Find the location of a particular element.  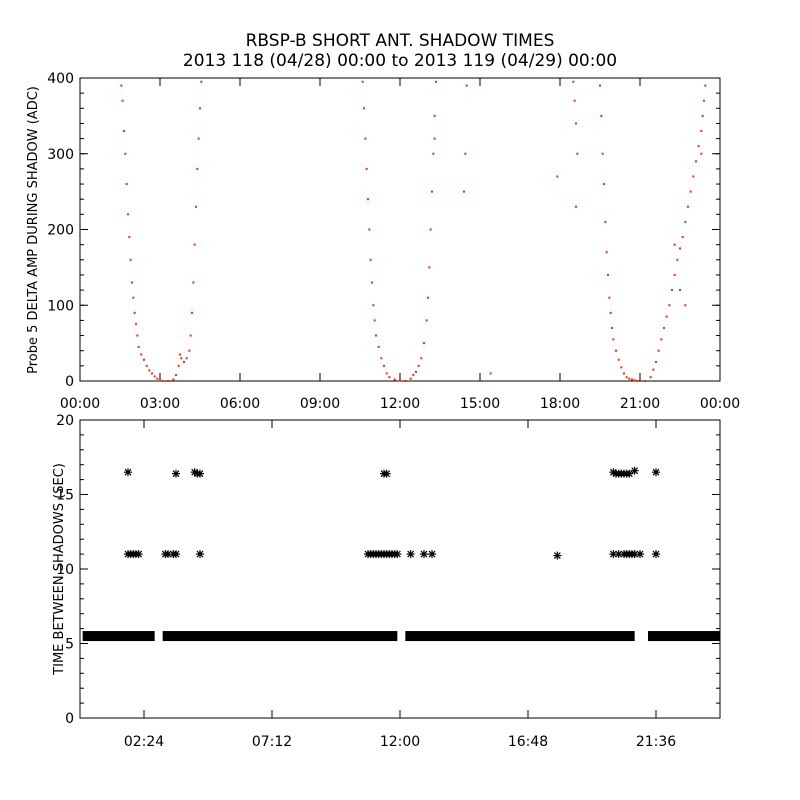

x-tick-label: 18:00 is located at coordinates (560, 404).